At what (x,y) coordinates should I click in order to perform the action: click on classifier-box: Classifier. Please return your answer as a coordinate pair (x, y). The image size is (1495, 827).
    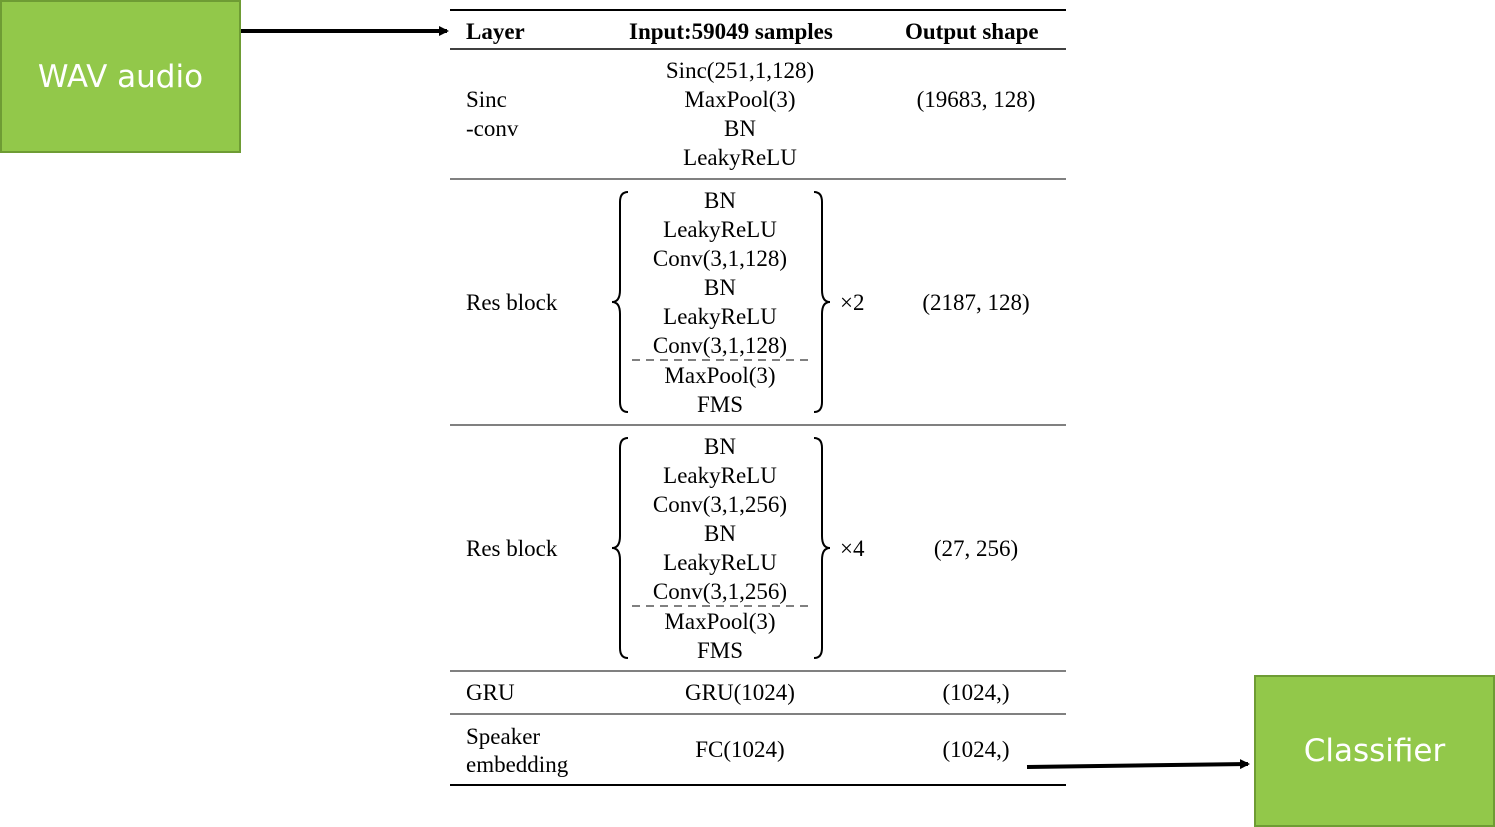
    Looking at the image, I should click on (1374, 751).